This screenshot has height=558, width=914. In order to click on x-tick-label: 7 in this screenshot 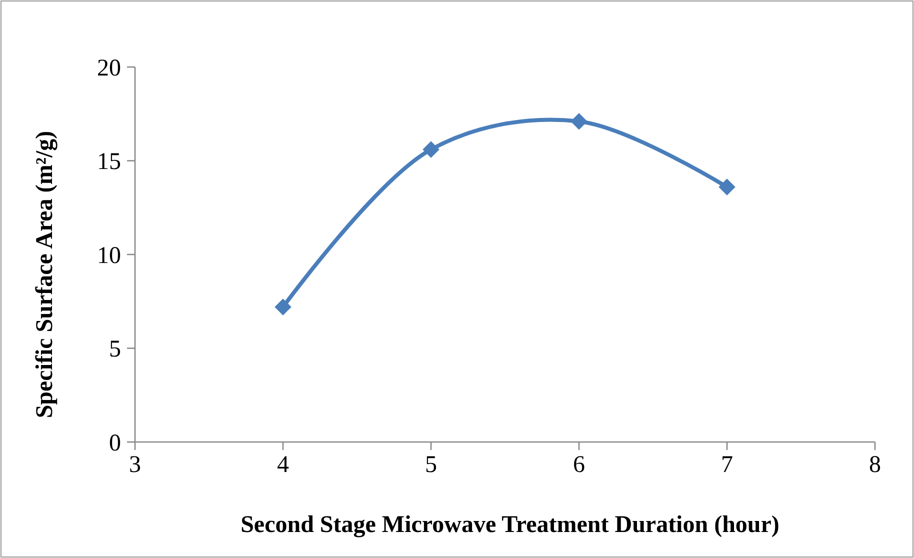, I will do `click(727, 465)`.